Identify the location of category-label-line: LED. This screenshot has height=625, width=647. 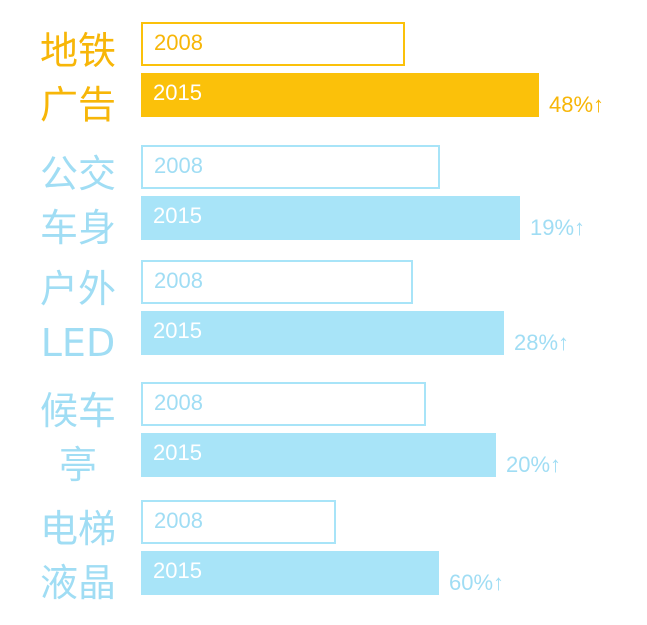
(78, 343).